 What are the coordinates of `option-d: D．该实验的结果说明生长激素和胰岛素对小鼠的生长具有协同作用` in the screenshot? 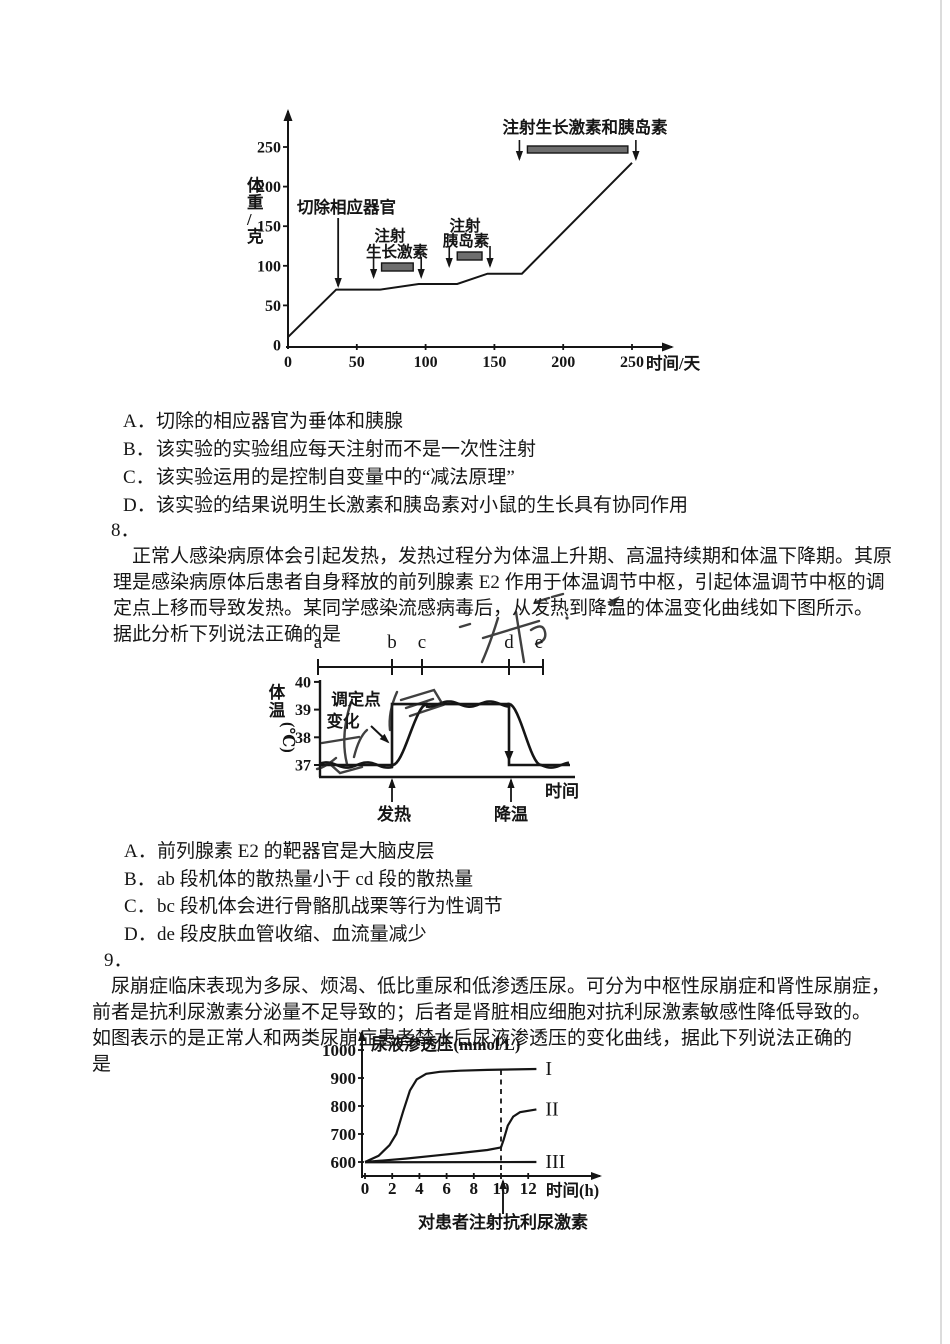 It's located at (405, 506).